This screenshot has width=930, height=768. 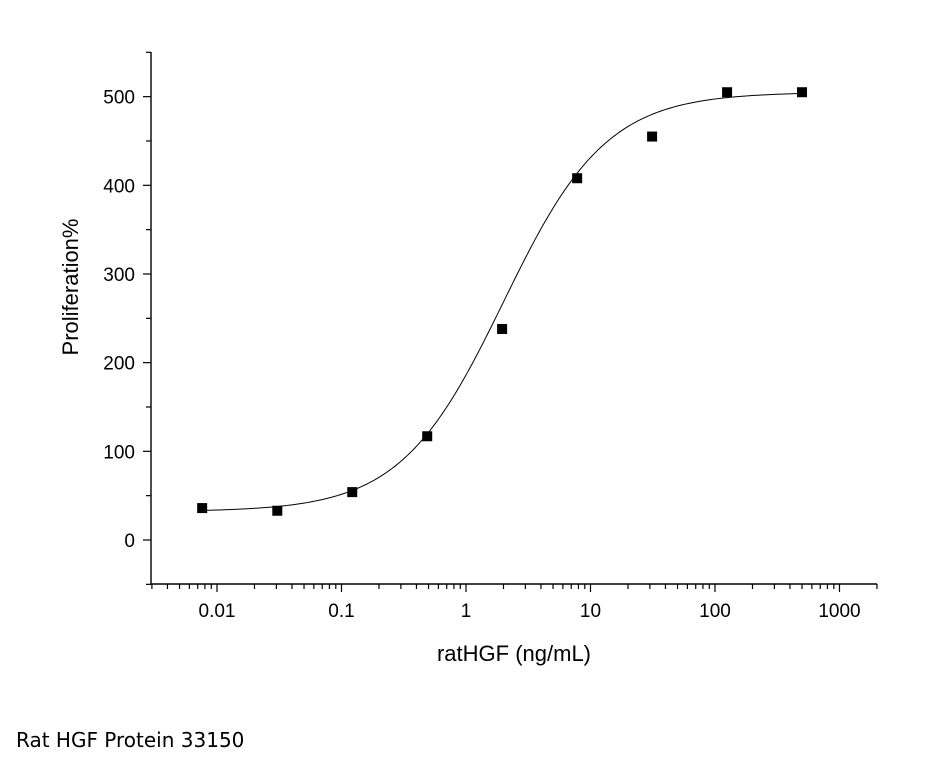 I want to click on figure-caption: Rat HGF Protein 33150, so click(x=130, y=740).